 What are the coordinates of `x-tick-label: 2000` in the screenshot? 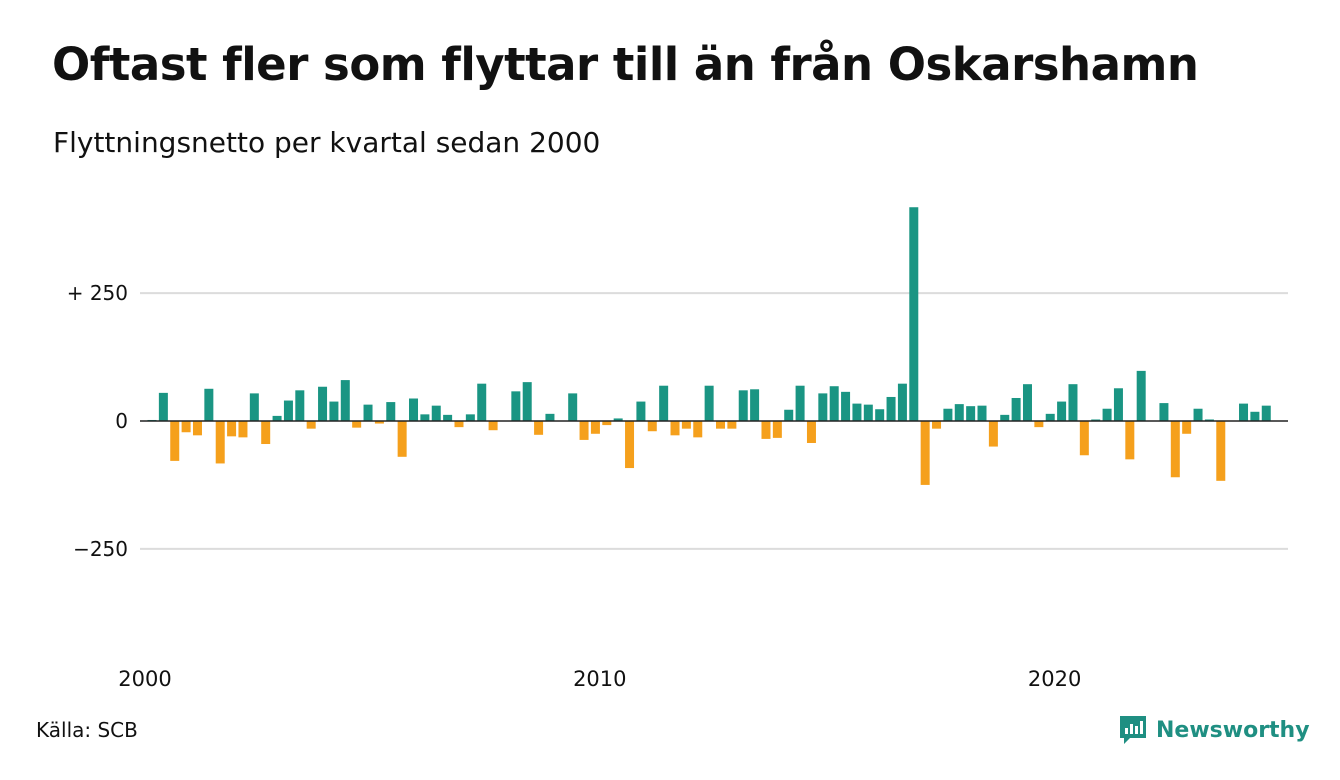 It's located at (144, 679).